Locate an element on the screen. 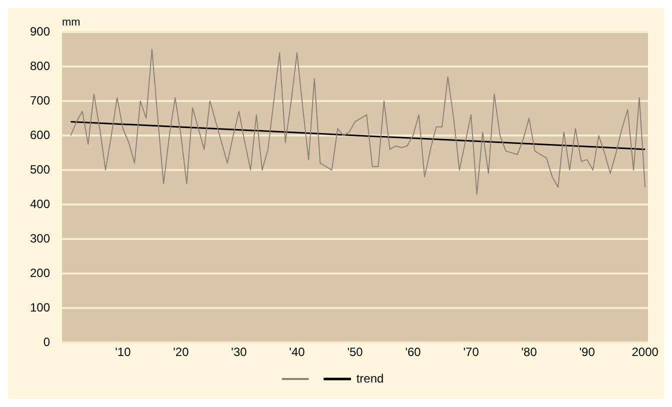 This screenshot has width=672, height=407. x-tick-label: '10 is located at coordinates (123, 352).